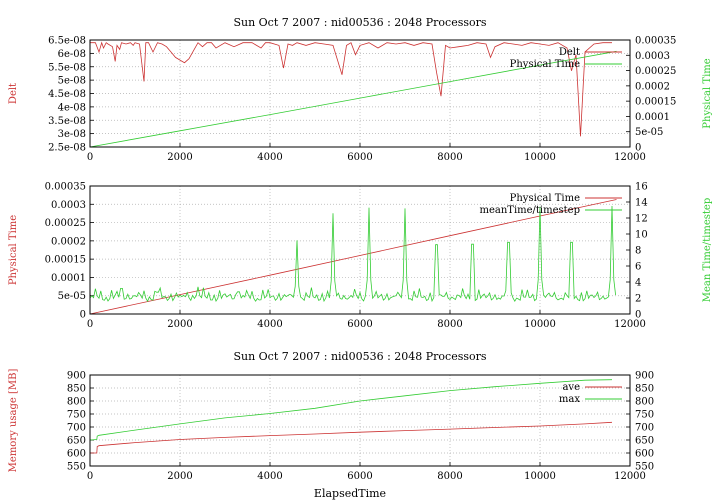 The height and width of the screenshot is (504, 720). I want to click on x-axis-label: ElapsedTime, so click(350, 493).